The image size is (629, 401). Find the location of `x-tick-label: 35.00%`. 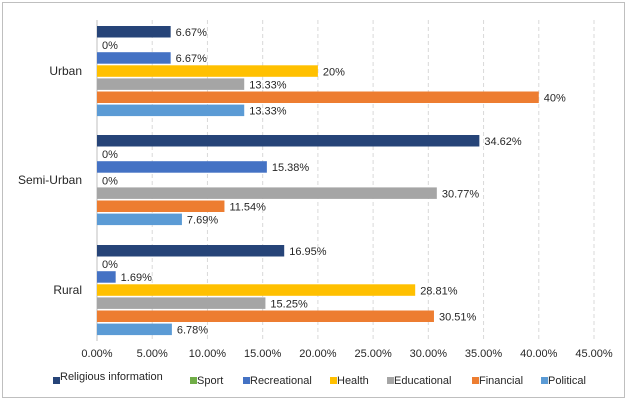

x-tick-label: 35.00% is located at coordinates (484, 354).